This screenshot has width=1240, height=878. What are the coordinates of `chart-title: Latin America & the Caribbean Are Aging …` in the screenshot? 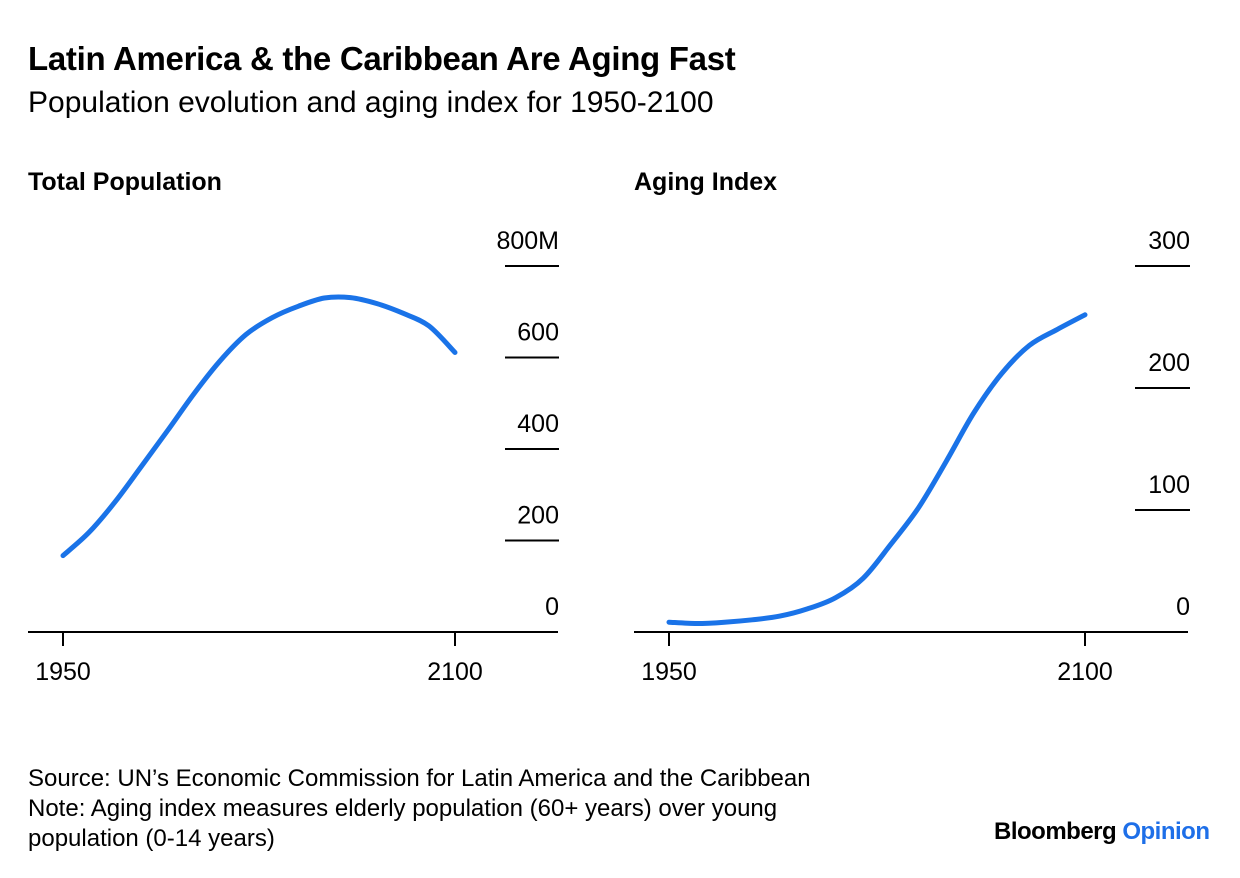 It's located at (382, 58).